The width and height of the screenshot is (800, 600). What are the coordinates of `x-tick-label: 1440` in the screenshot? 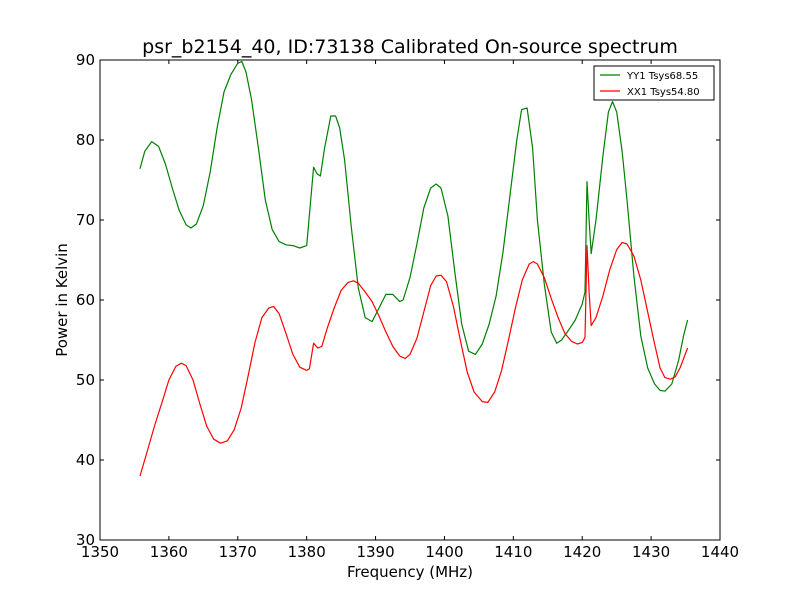 It's located at (720, 552).